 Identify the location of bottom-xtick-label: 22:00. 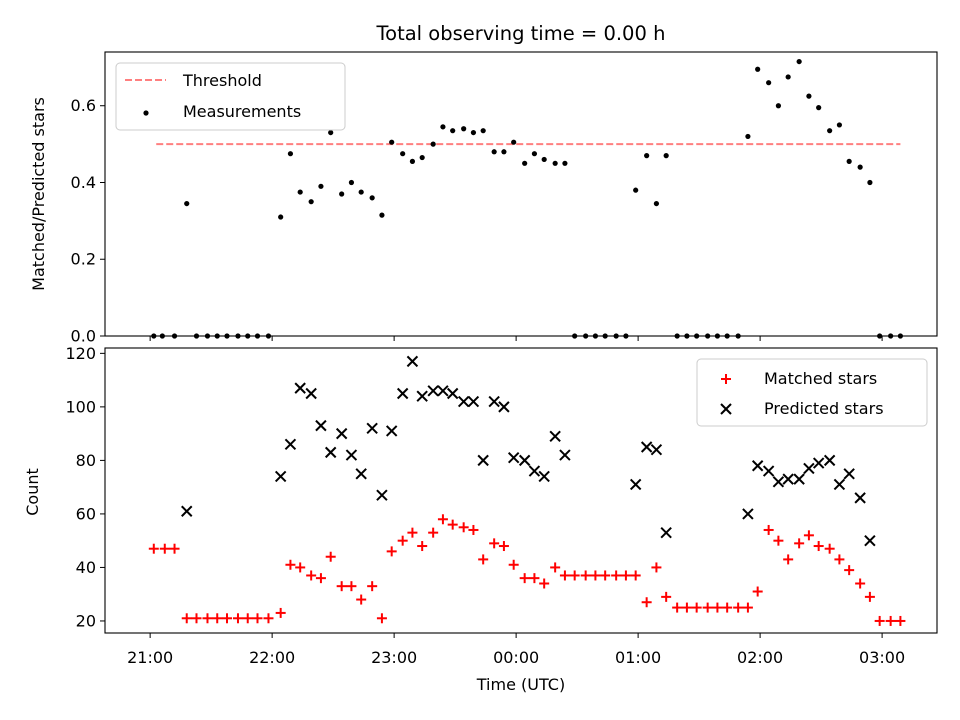
(272, 657).